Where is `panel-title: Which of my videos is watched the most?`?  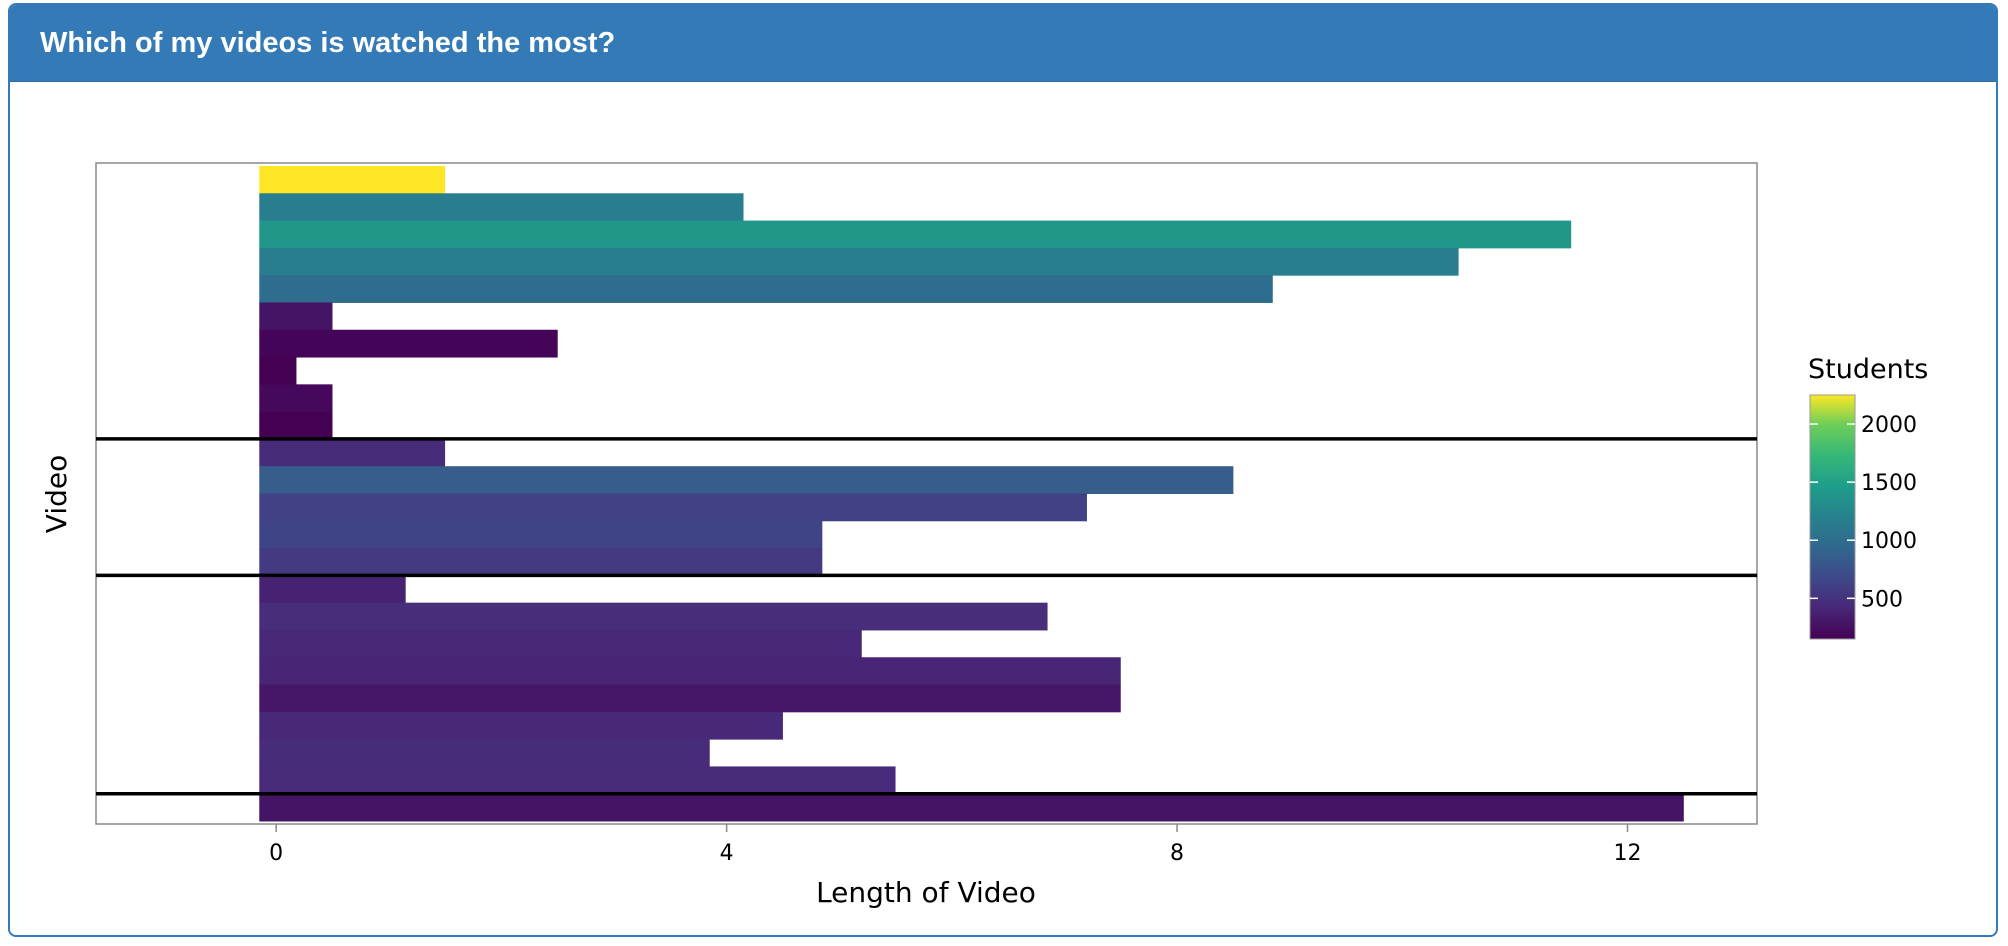 panel-title: Which of my videos is watched the most? is located at coordinates (328, 43).